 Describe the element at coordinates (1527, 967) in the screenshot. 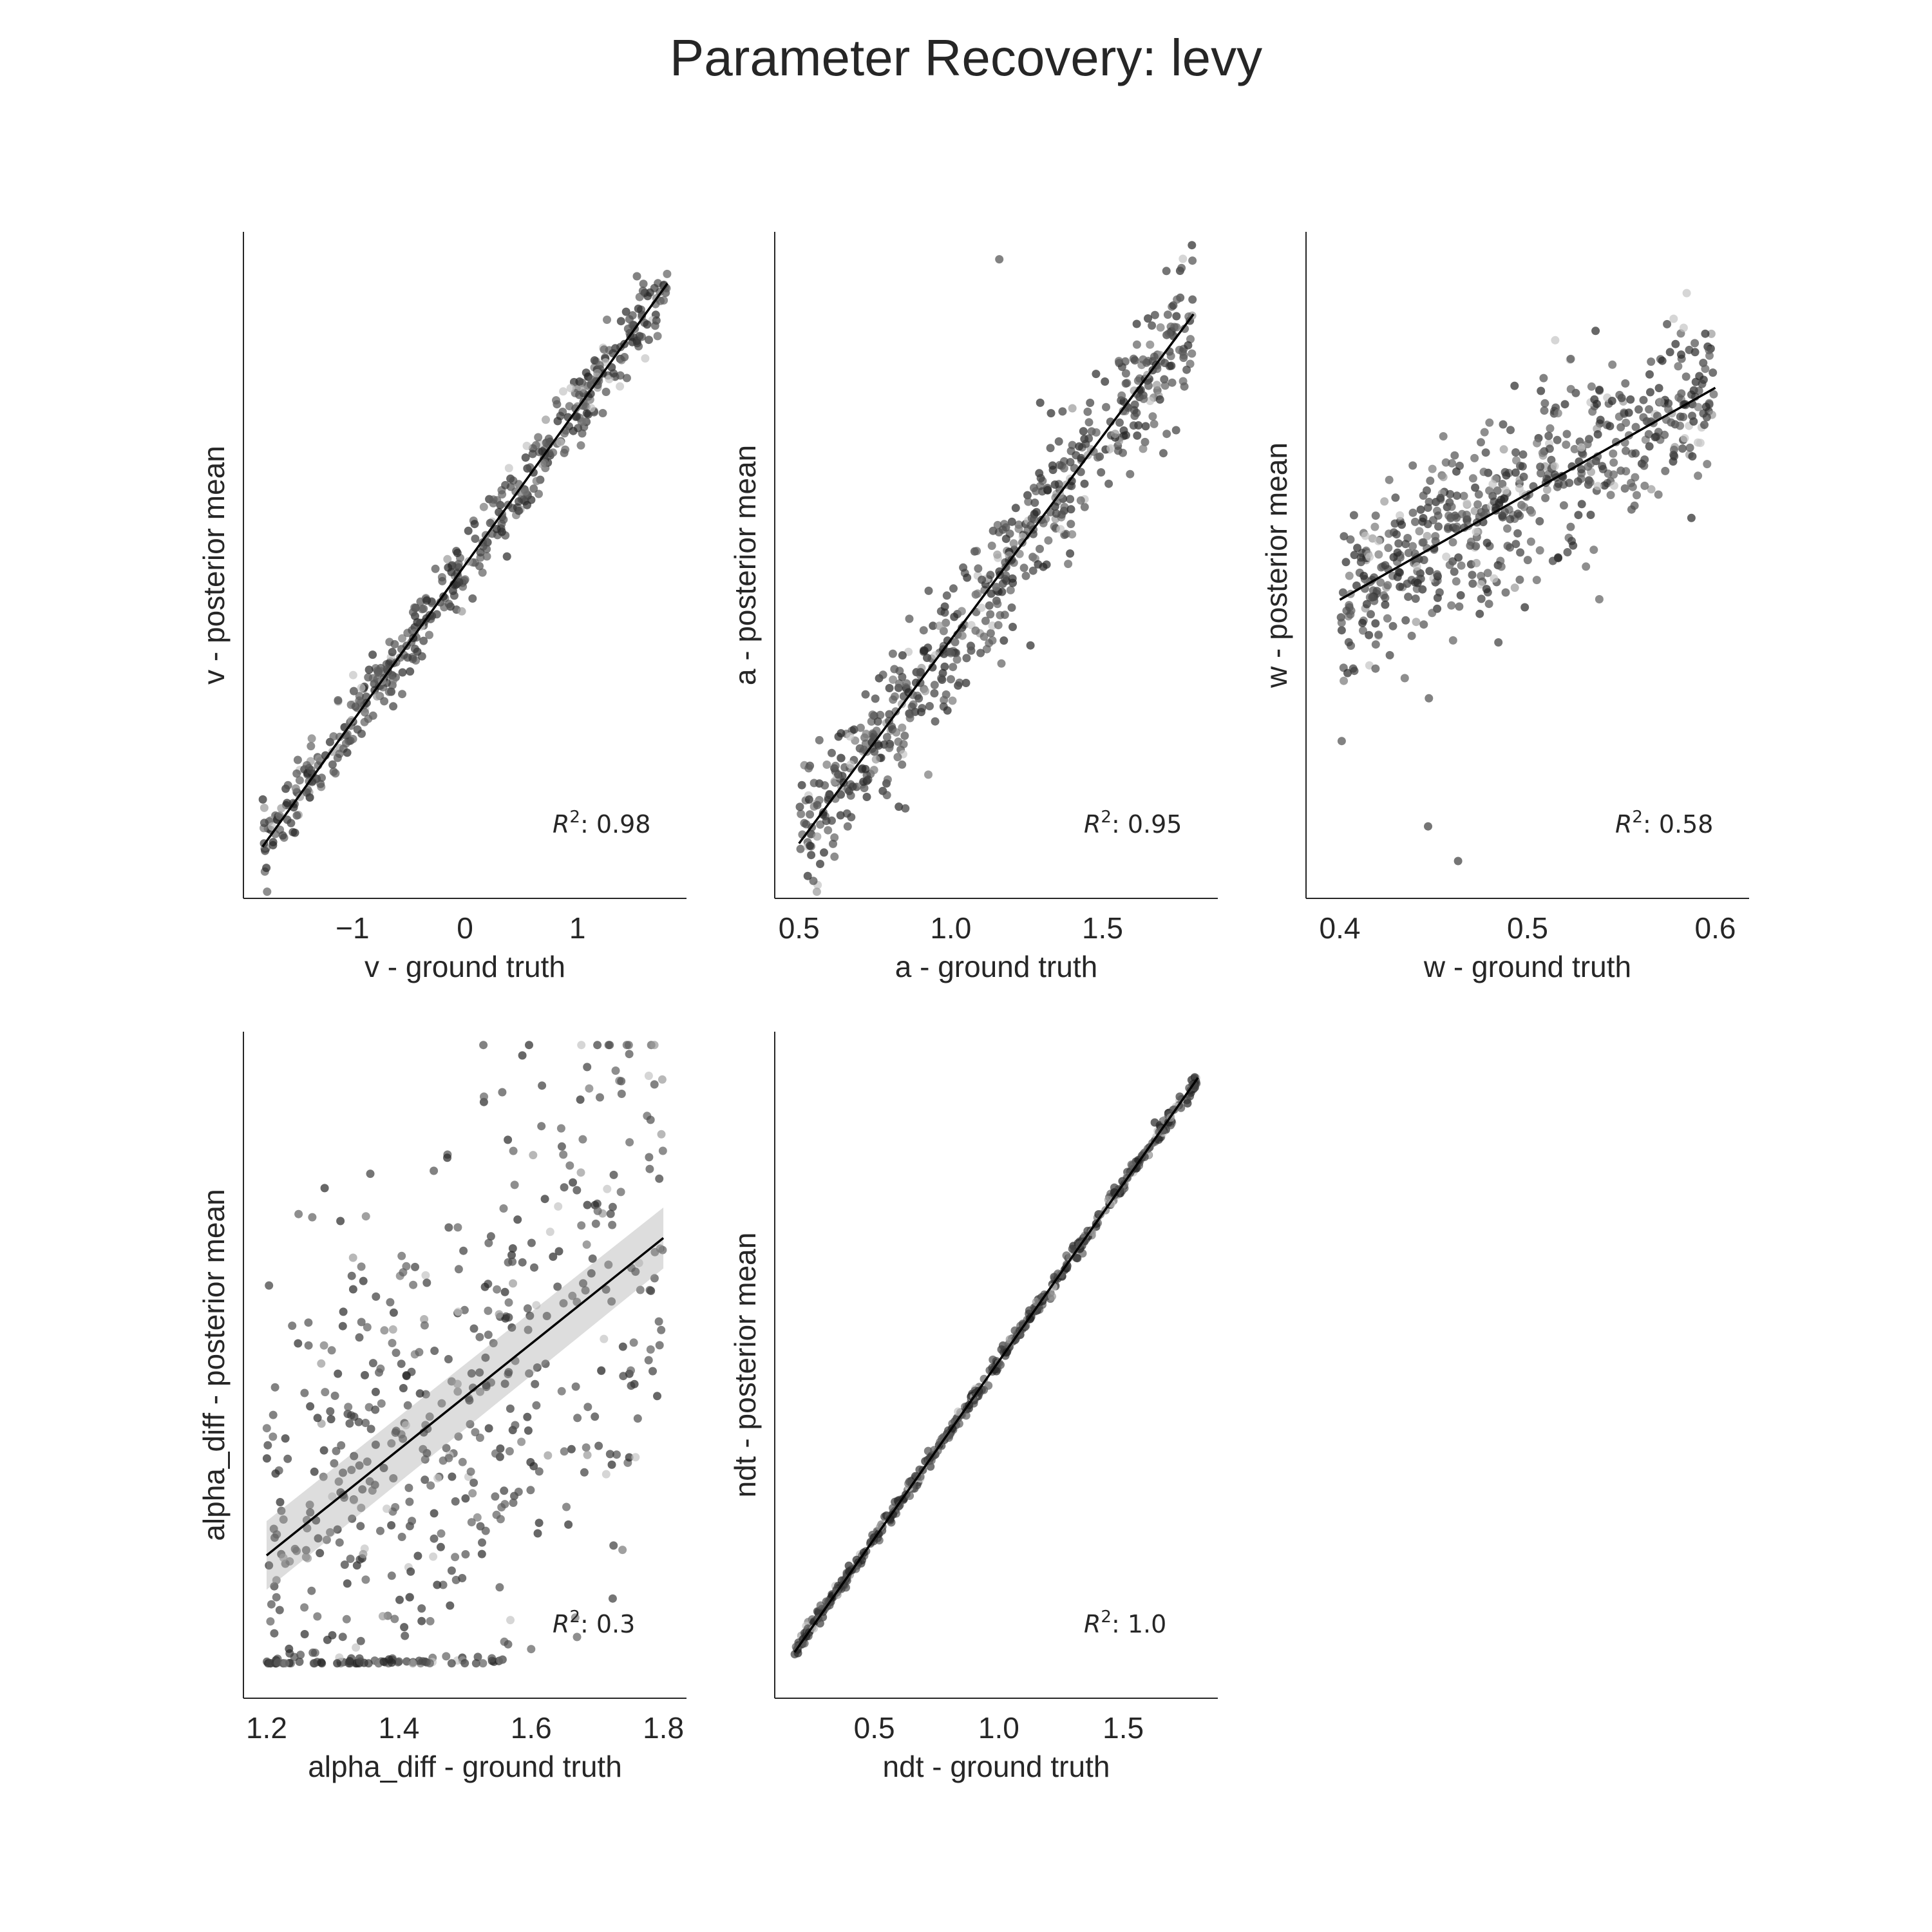

I see `x-axis-label: w - ground truth` at that location.